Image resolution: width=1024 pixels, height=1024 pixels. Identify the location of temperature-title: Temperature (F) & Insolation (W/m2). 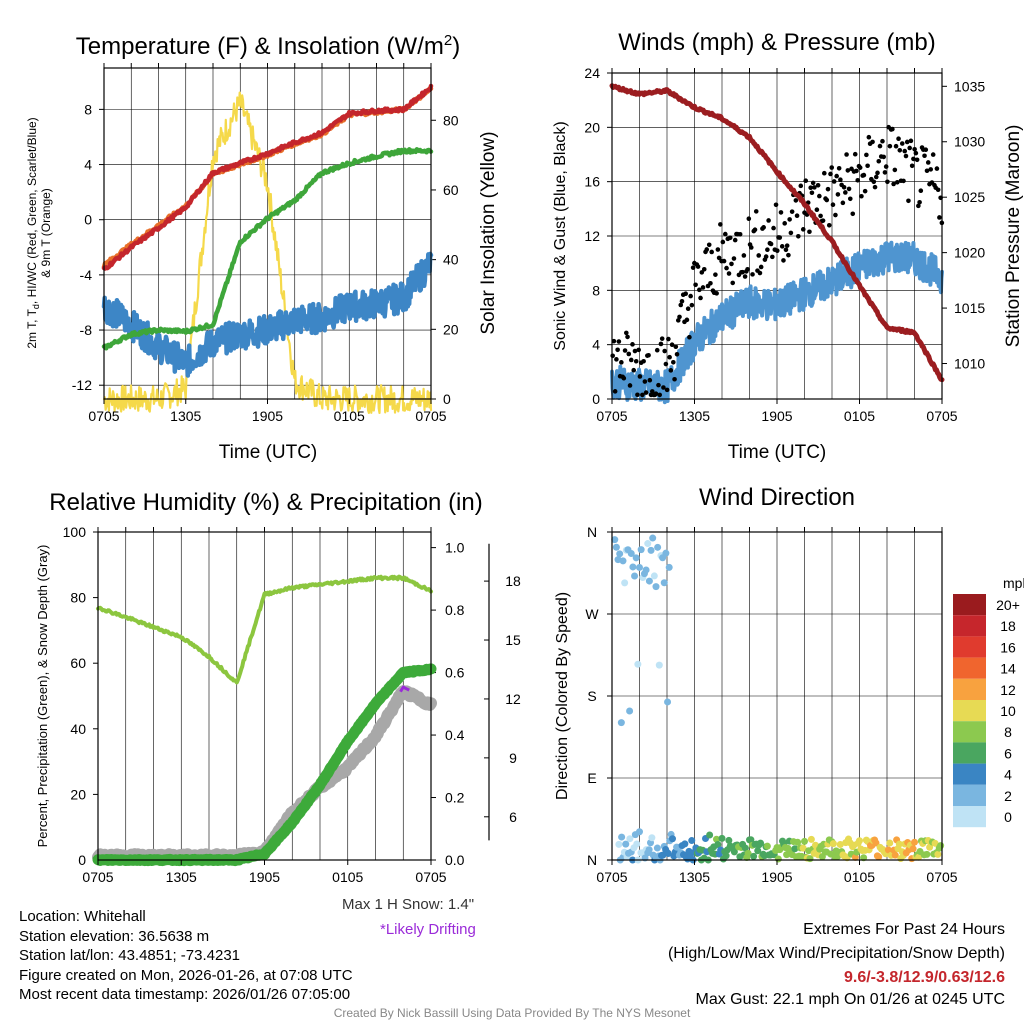
(268, 46).